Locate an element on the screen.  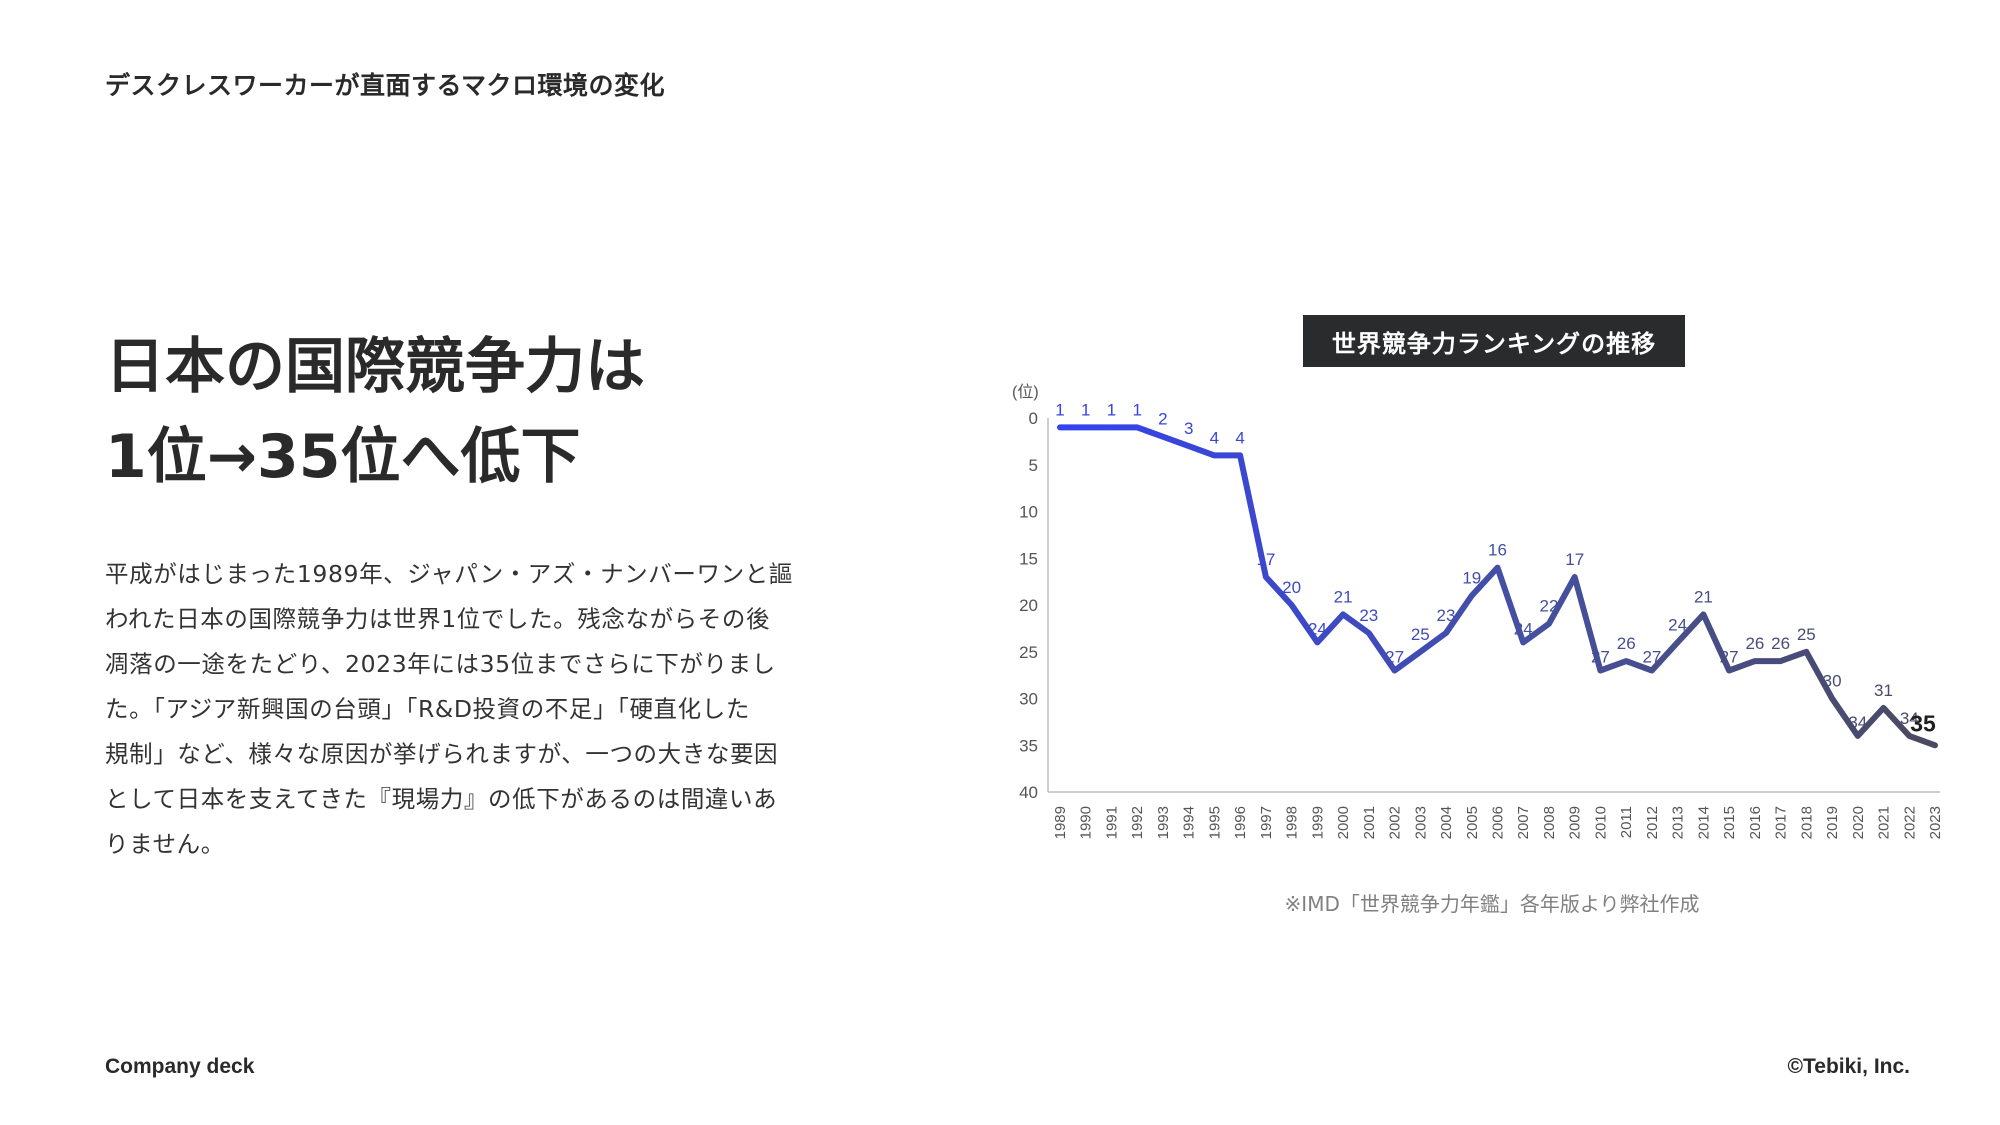
x-tick-label: 1998 is located at coordinates (1292, 822).